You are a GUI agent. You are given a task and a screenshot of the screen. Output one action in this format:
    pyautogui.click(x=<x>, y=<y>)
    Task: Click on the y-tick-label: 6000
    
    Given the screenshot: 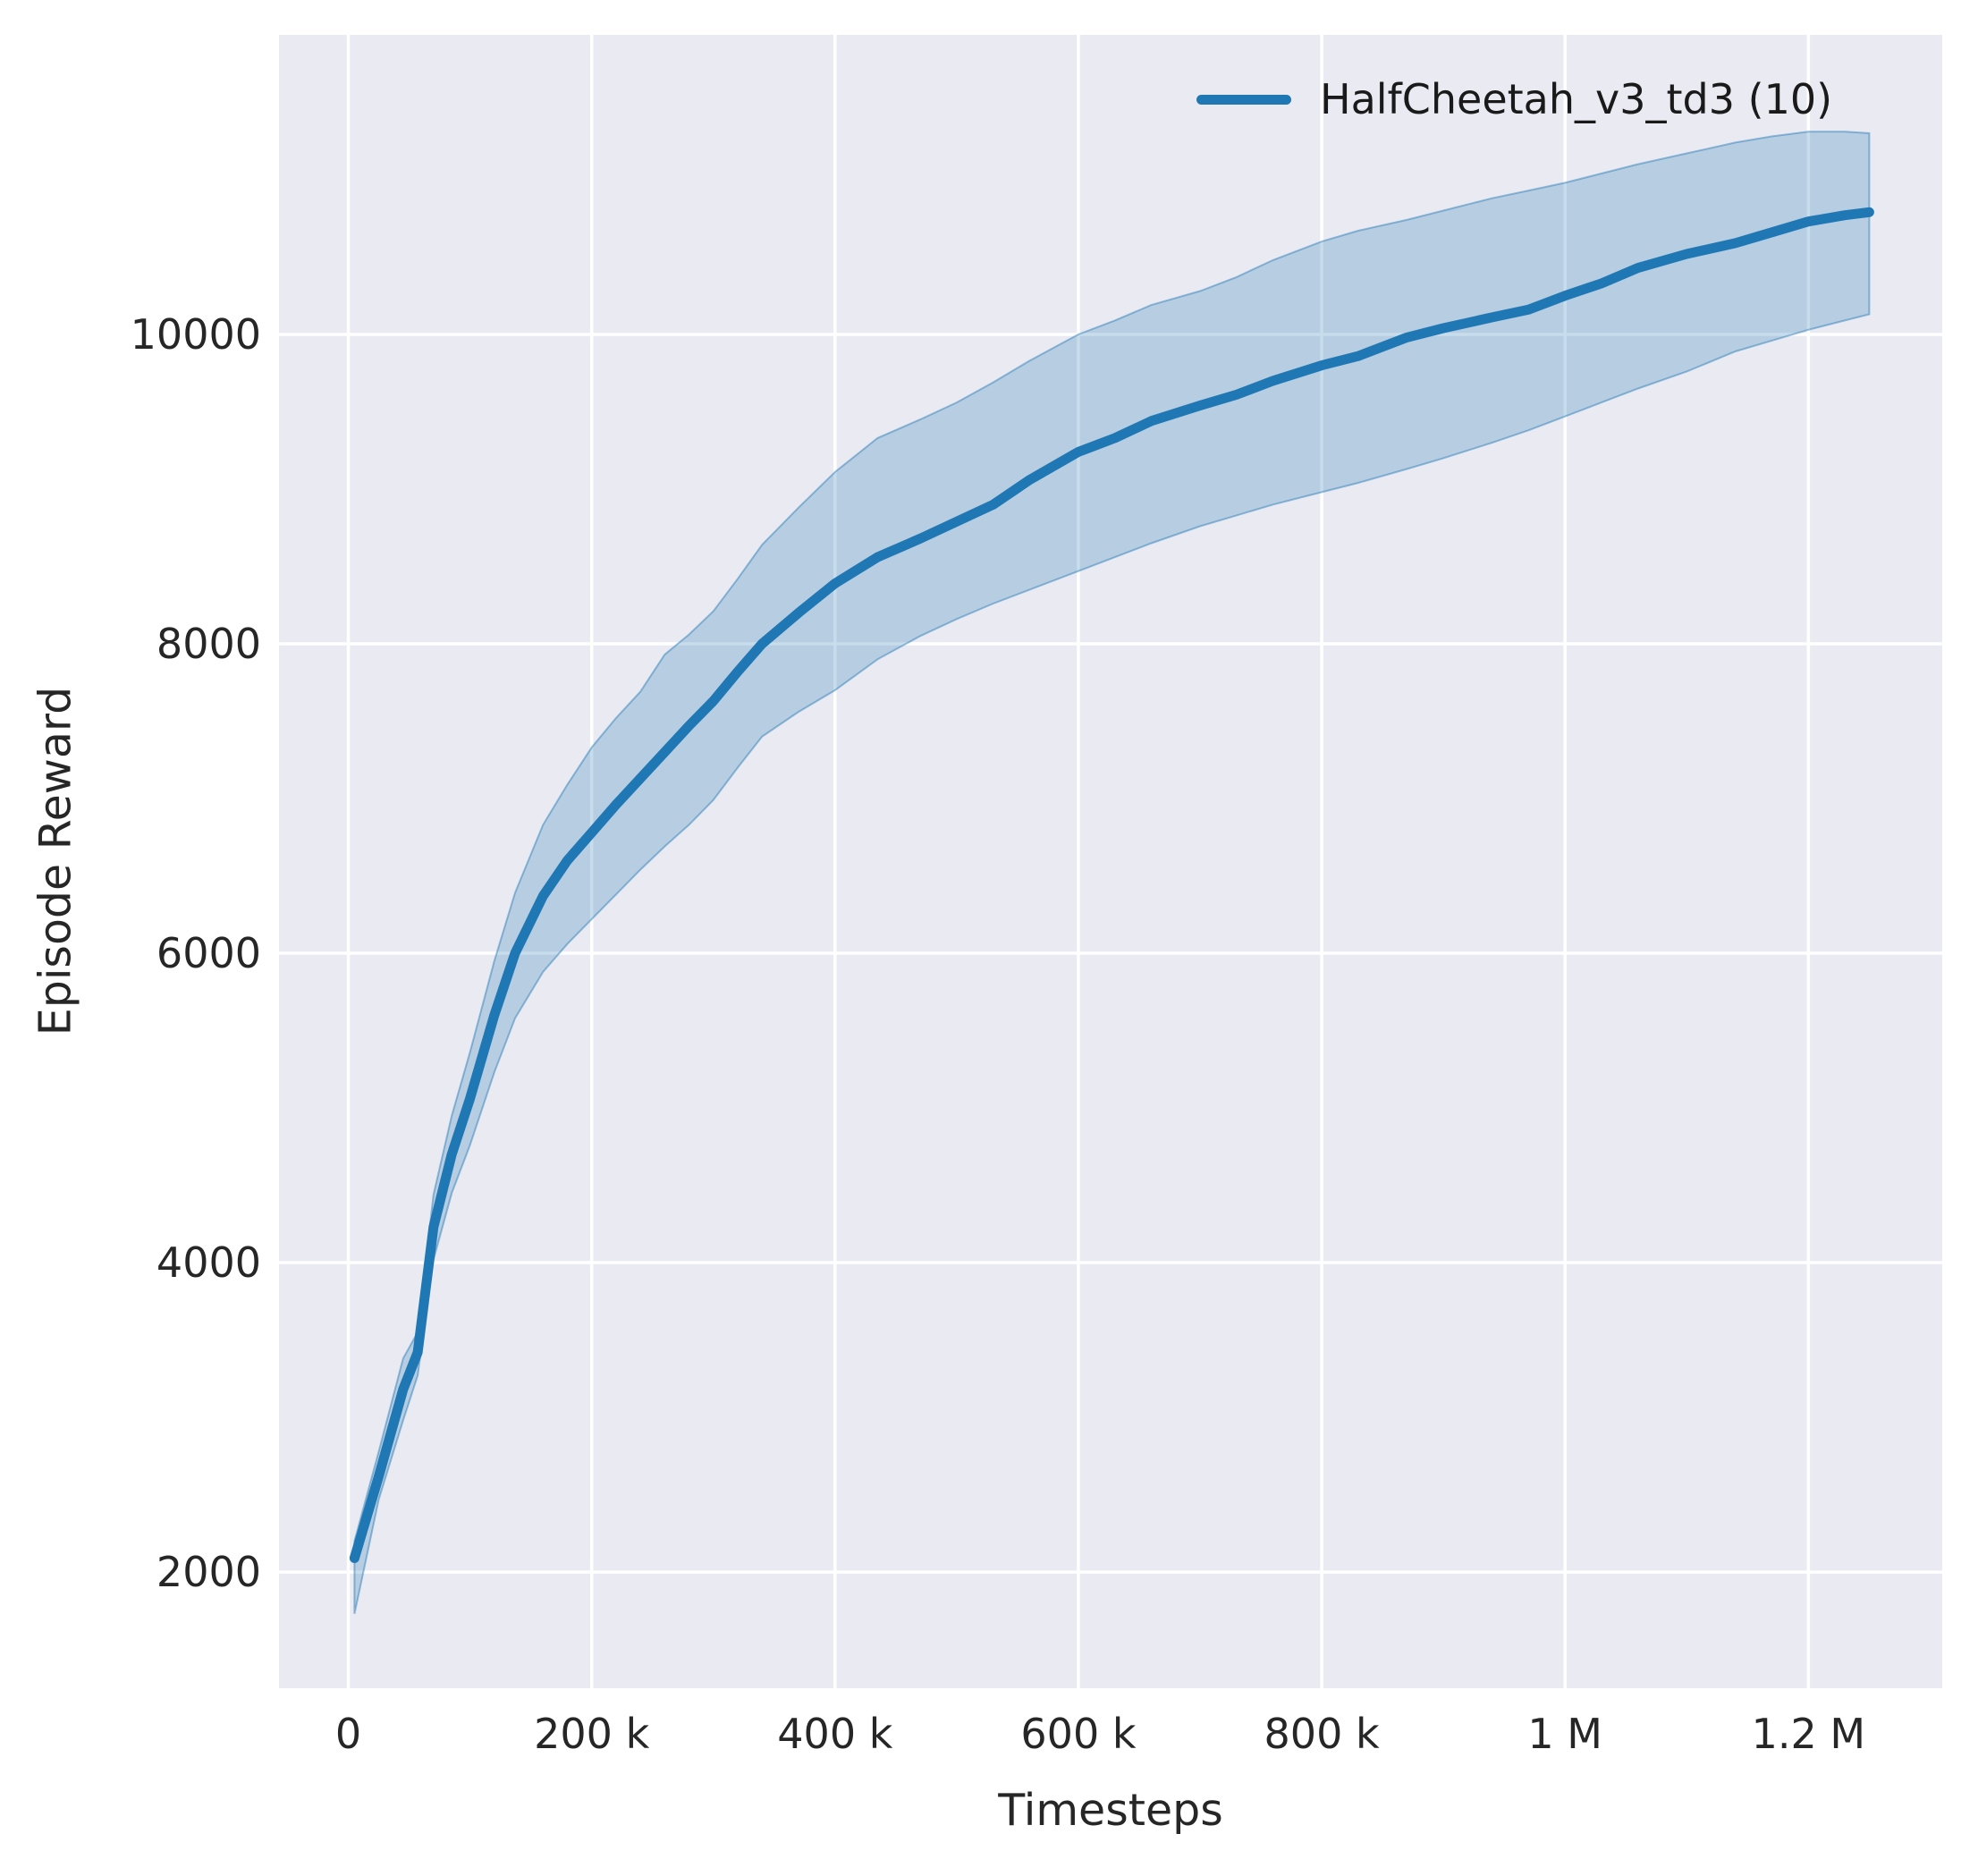 What is the action you would take?
    pyautogui.click(x=208, y=953)
    